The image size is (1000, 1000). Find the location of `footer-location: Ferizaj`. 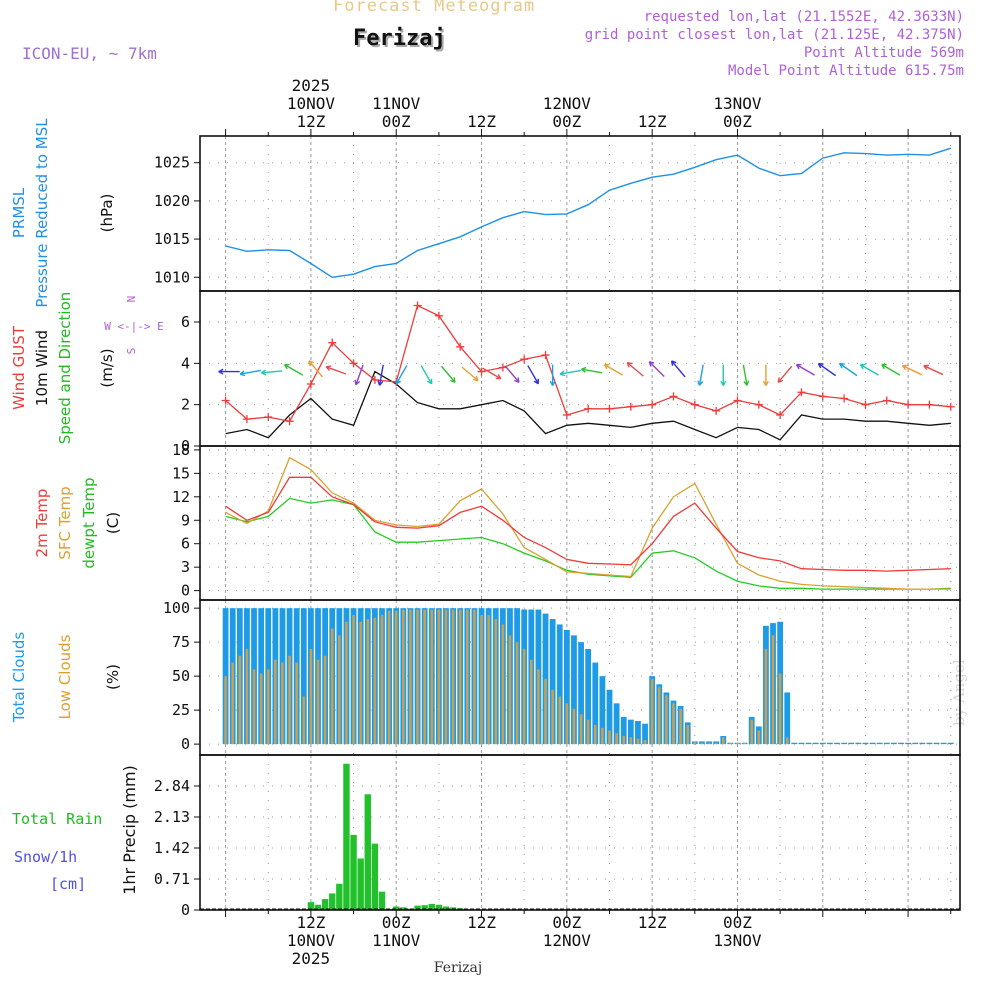

footer-location: Ferizaj is located at coordinates (458, 968).